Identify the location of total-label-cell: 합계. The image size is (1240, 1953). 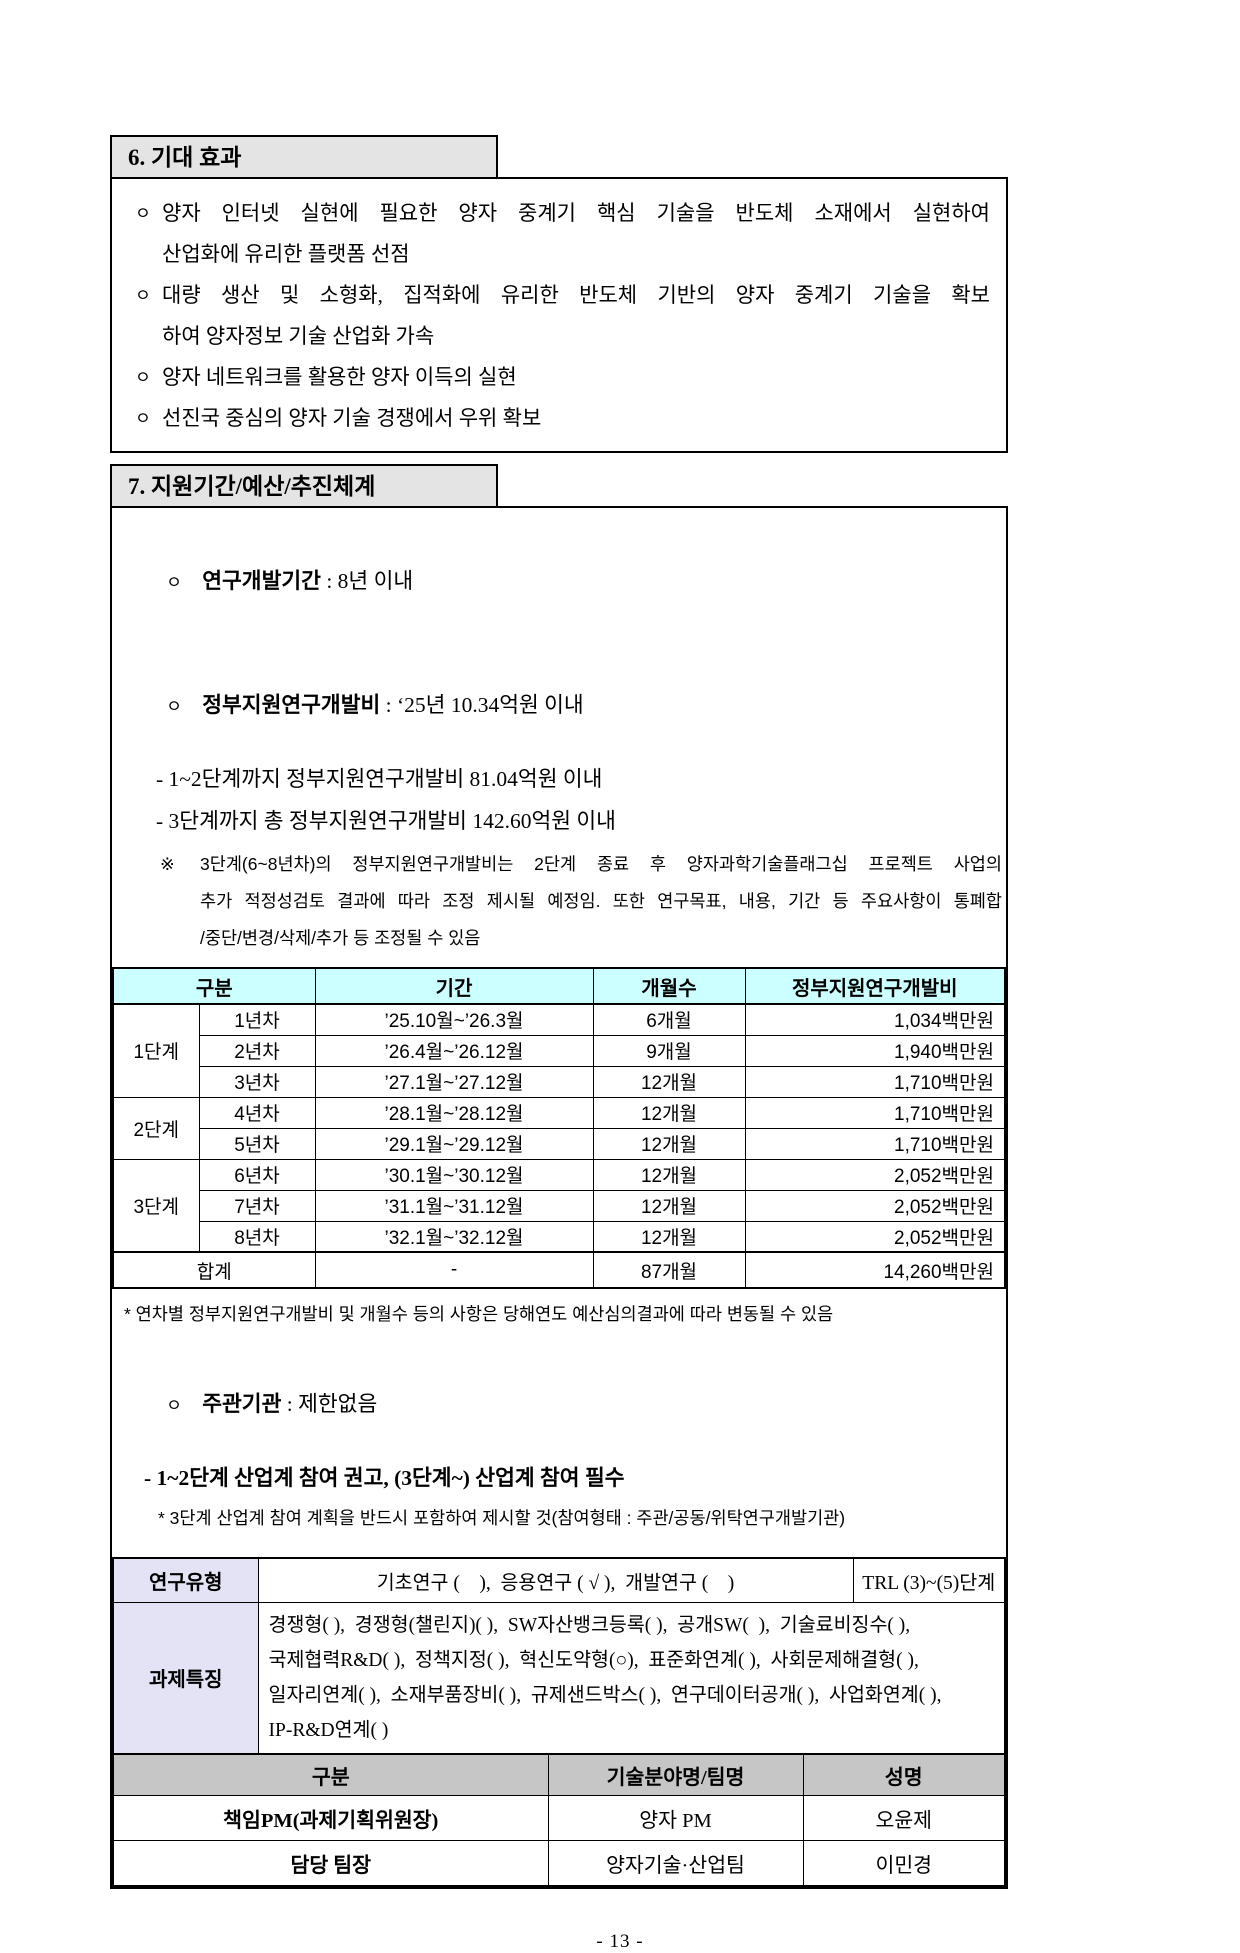
(214, 1270).